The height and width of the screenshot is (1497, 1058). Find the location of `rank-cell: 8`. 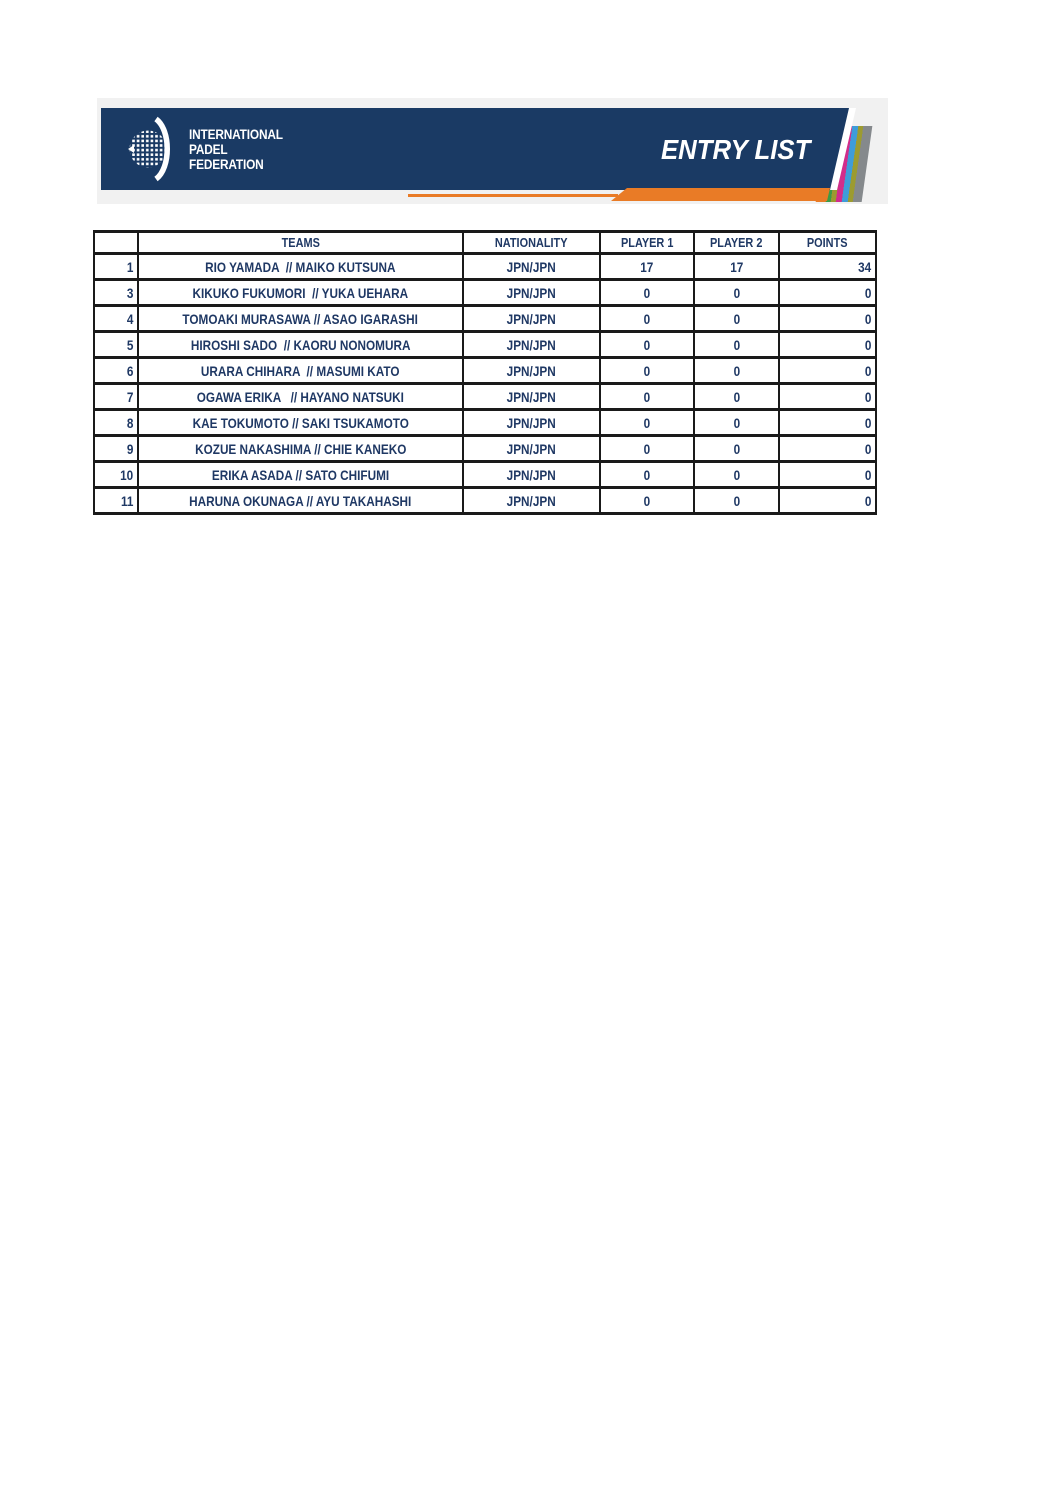

rank-cell: 8 is located at coordinates (116, 422).